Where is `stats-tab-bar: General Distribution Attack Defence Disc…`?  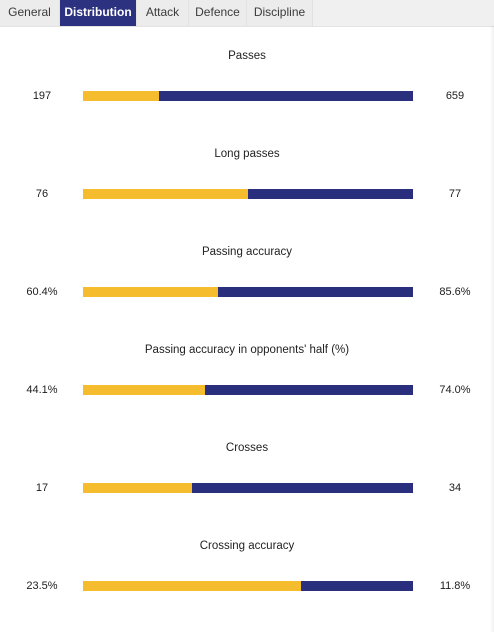
stats-tab-bar: General Distribution Attack Defence Disc… is located at coordinates (247, 13).